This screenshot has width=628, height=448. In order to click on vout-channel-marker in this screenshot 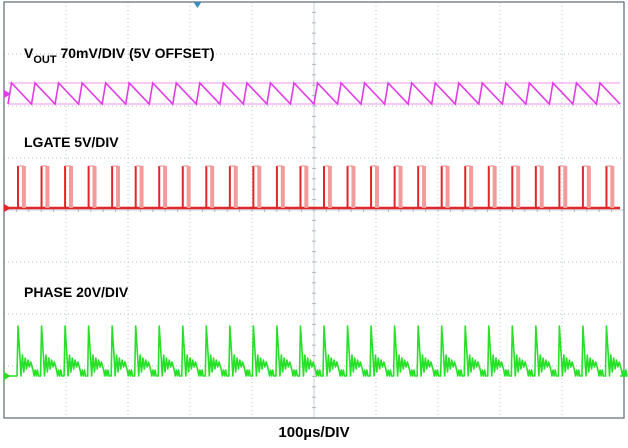, I will do `click(7, 94)`.